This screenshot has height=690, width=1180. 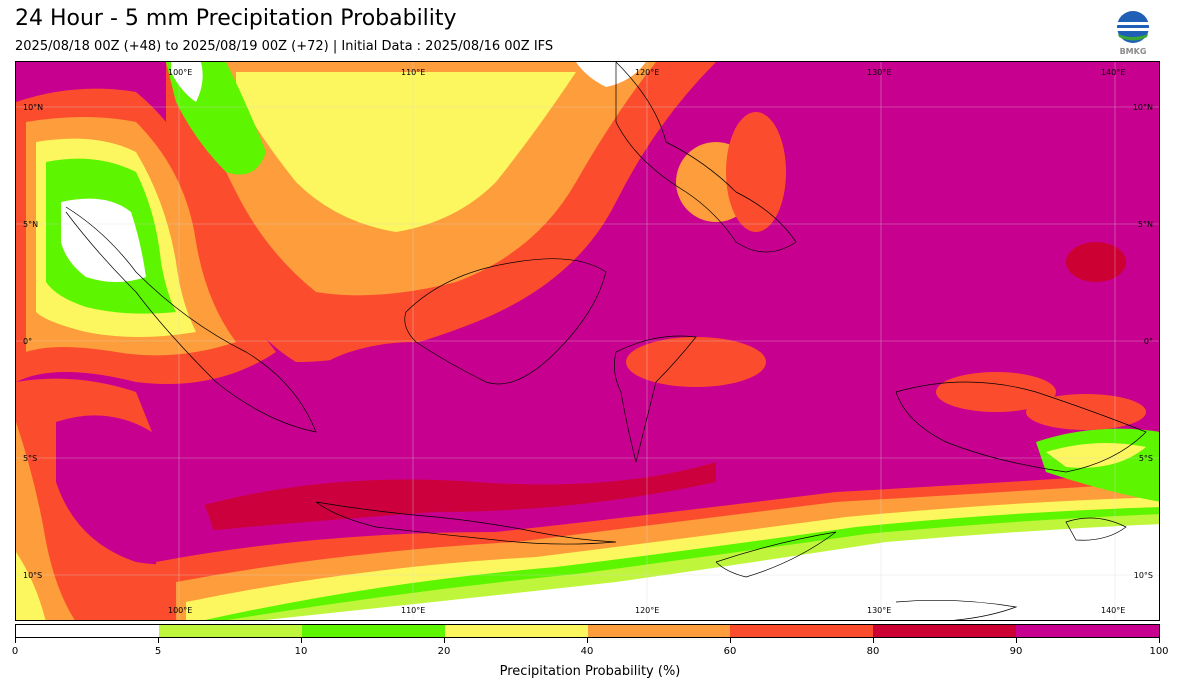 I want to click on blob-magenta-borneo, so click(x=526, y=402).